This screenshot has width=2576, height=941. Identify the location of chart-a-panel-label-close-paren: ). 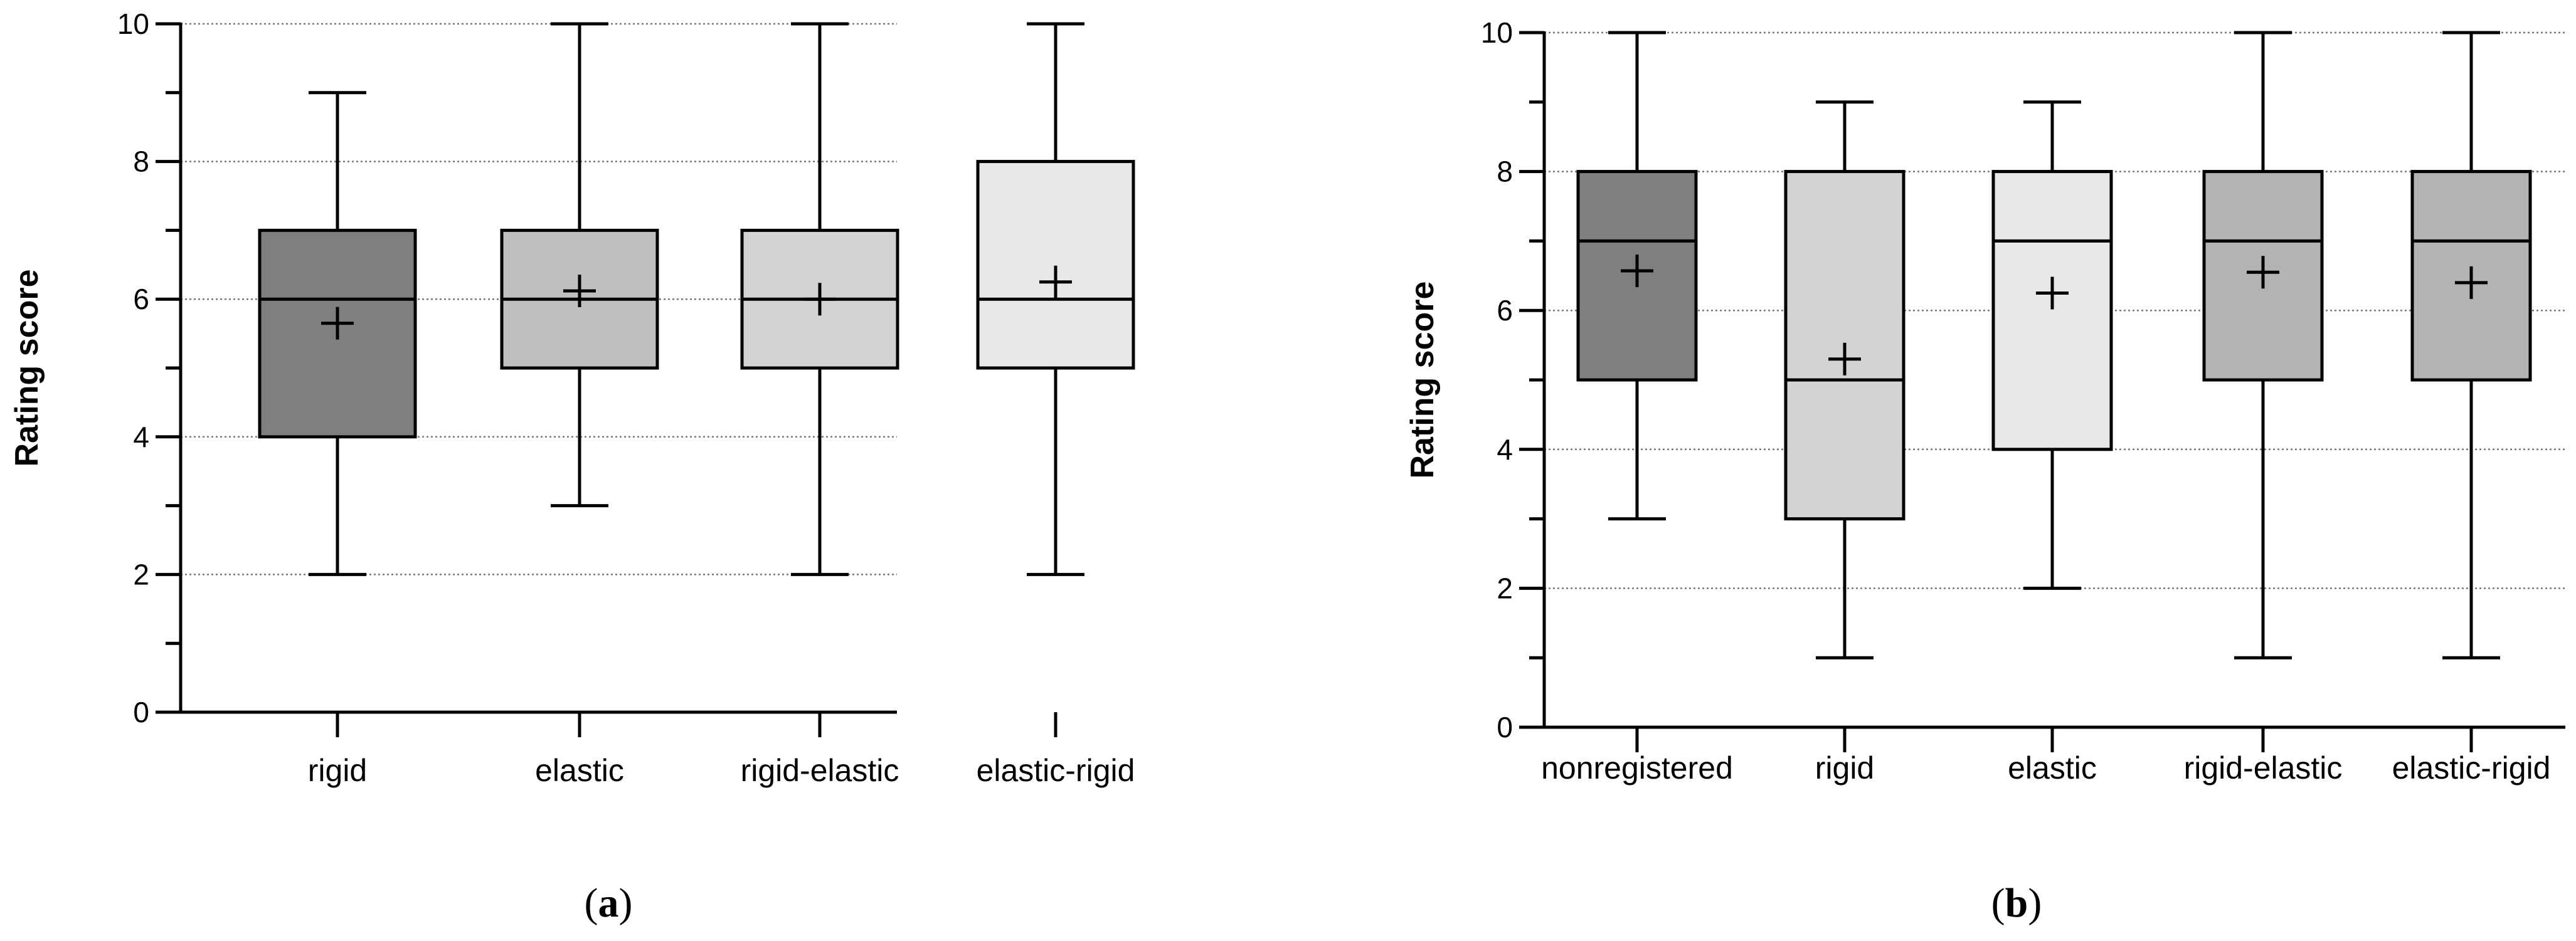
(626, 903).